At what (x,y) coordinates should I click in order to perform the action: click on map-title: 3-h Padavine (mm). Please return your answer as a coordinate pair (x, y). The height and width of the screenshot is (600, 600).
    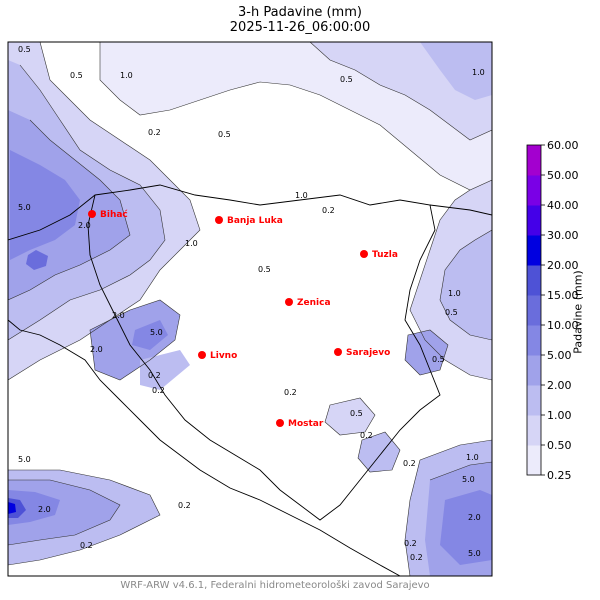
    Looking at the image, I should click on (300, 12).